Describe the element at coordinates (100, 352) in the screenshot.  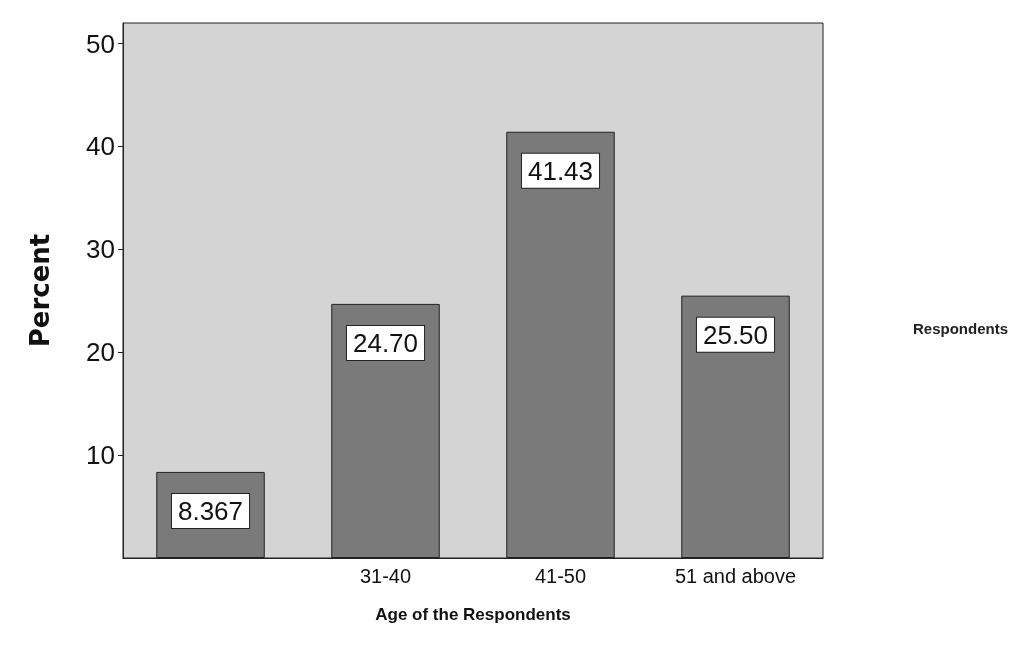
I see `y-tick-label: 20` at that location.